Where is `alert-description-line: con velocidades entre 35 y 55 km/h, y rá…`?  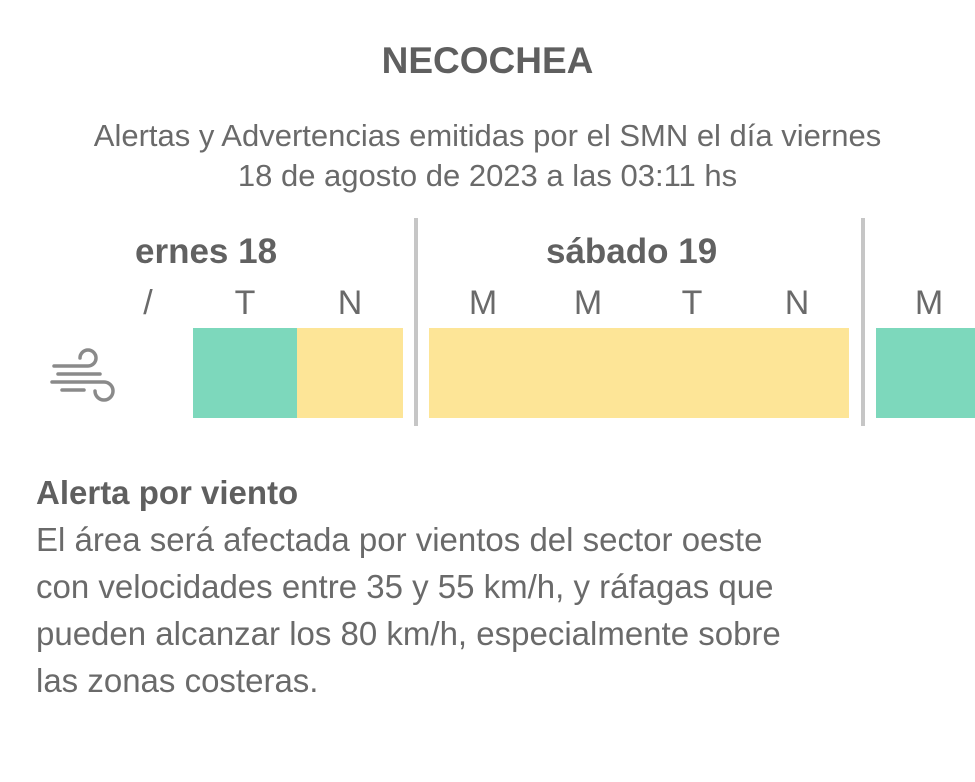
alert-description-line: con velocidades entre 35 y 55 km/h, y rá… is located at coordinates (405, 586).